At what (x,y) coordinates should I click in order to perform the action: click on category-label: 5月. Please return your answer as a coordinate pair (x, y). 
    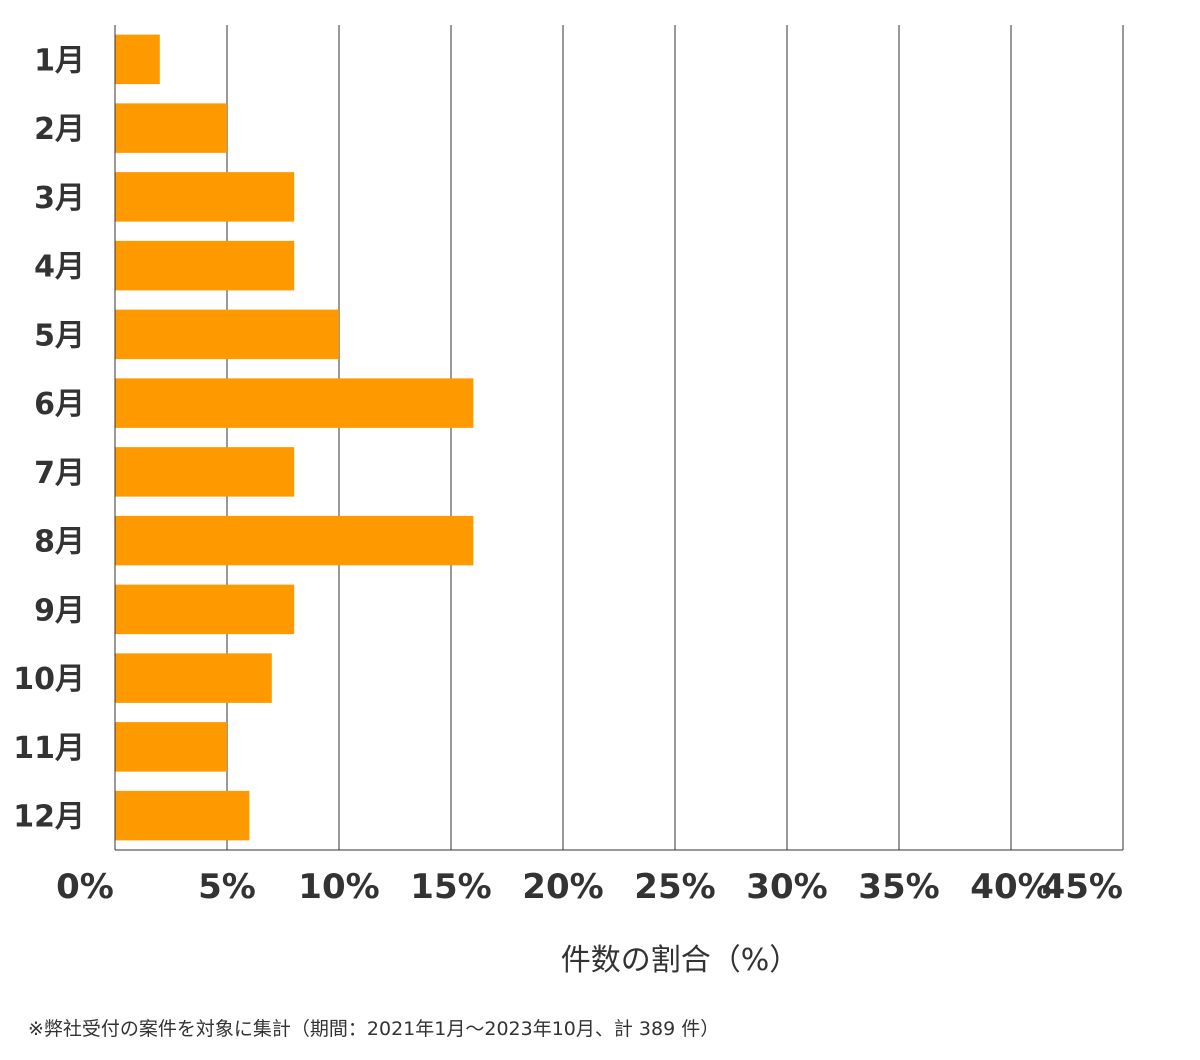
    Looking at the image, I should click on (59, 335).